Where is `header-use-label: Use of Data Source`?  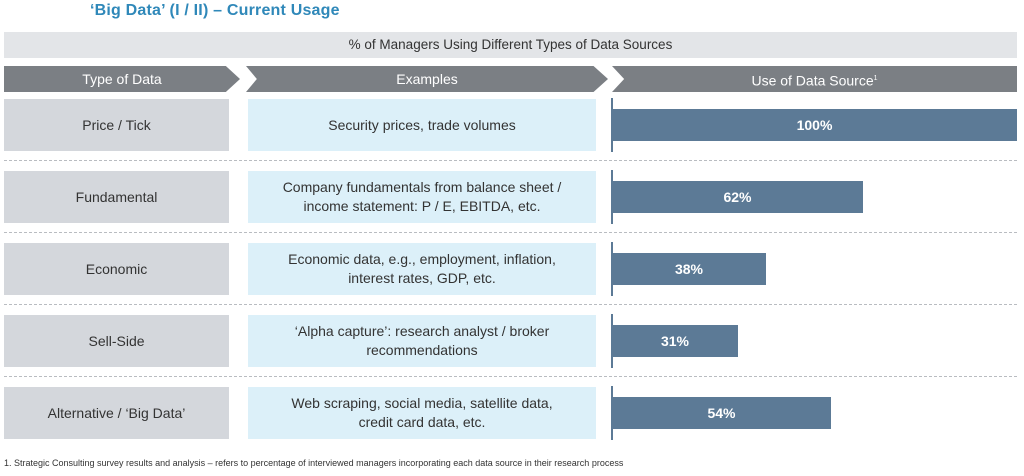
header-use-label: Use of Data Source is located at coordinates (812, 80).